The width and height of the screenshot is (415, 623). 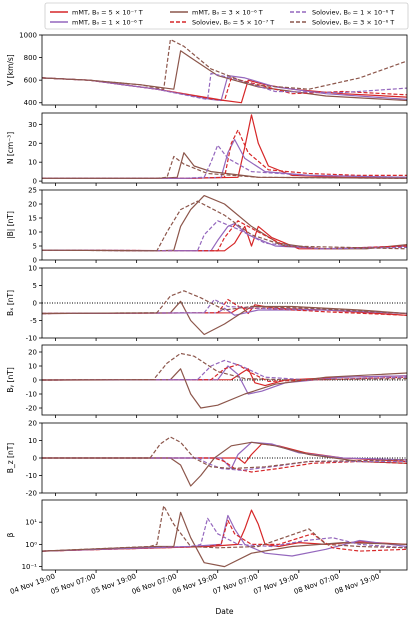 I want to click on y-axis-label: B_z [nT], so click(x=10, y=458).